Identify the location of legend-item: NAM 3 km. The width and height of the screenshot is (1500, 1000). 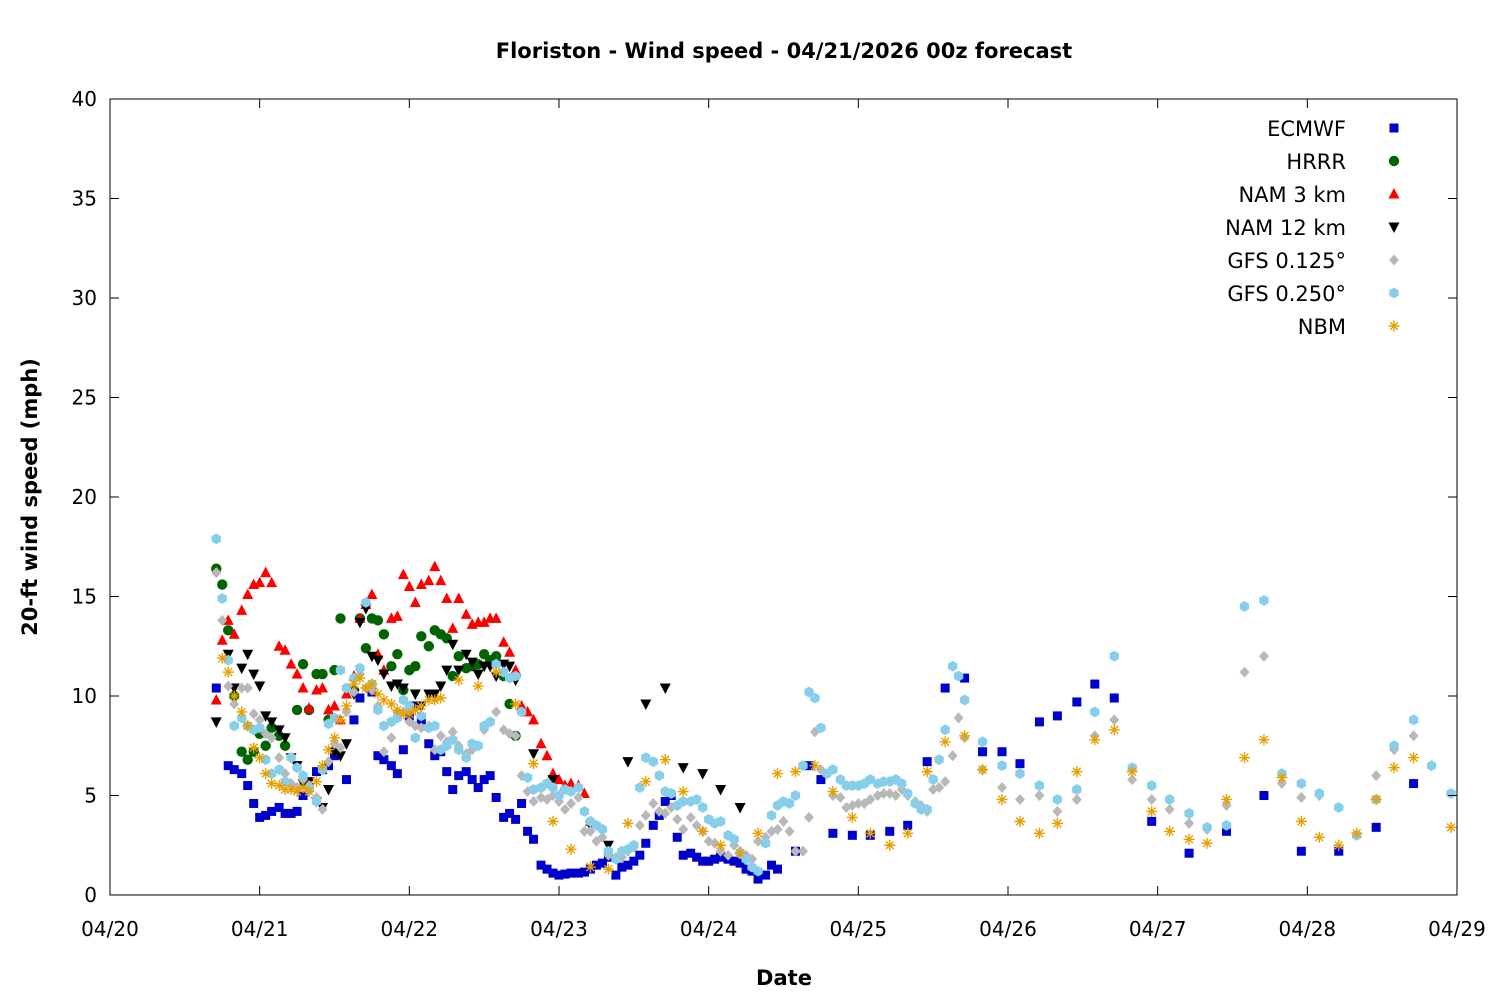
(1319, 195).